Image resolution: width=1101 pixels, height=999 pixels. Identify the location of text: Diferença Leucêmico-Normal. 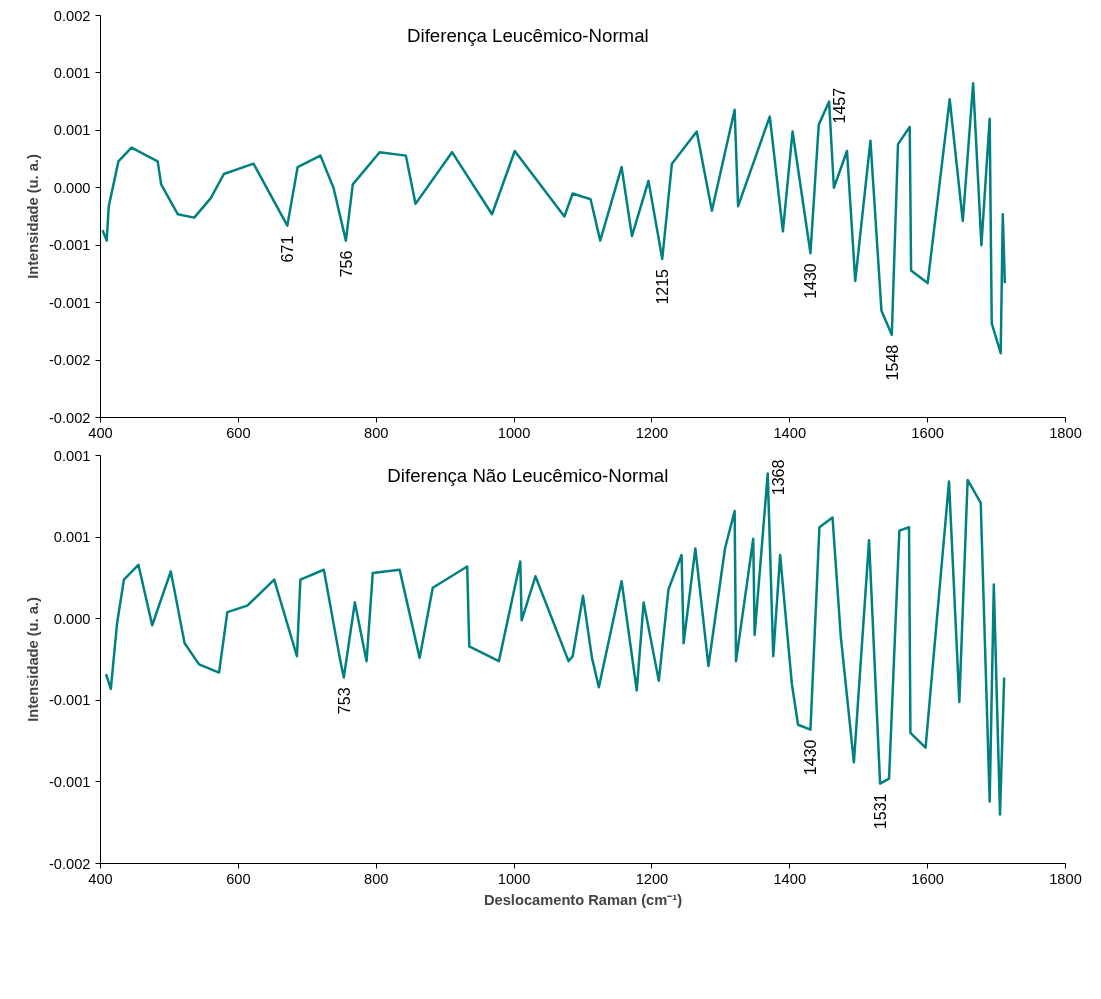
(528, 35).